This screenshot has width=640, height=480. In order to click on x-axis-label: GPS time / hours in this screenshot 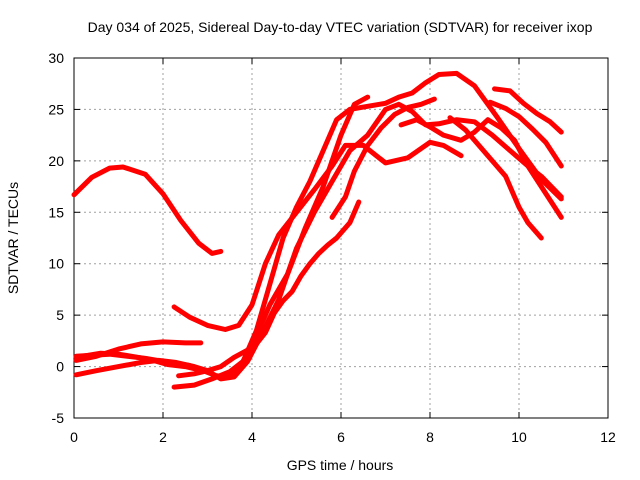, I will do `click(340, 465)`.